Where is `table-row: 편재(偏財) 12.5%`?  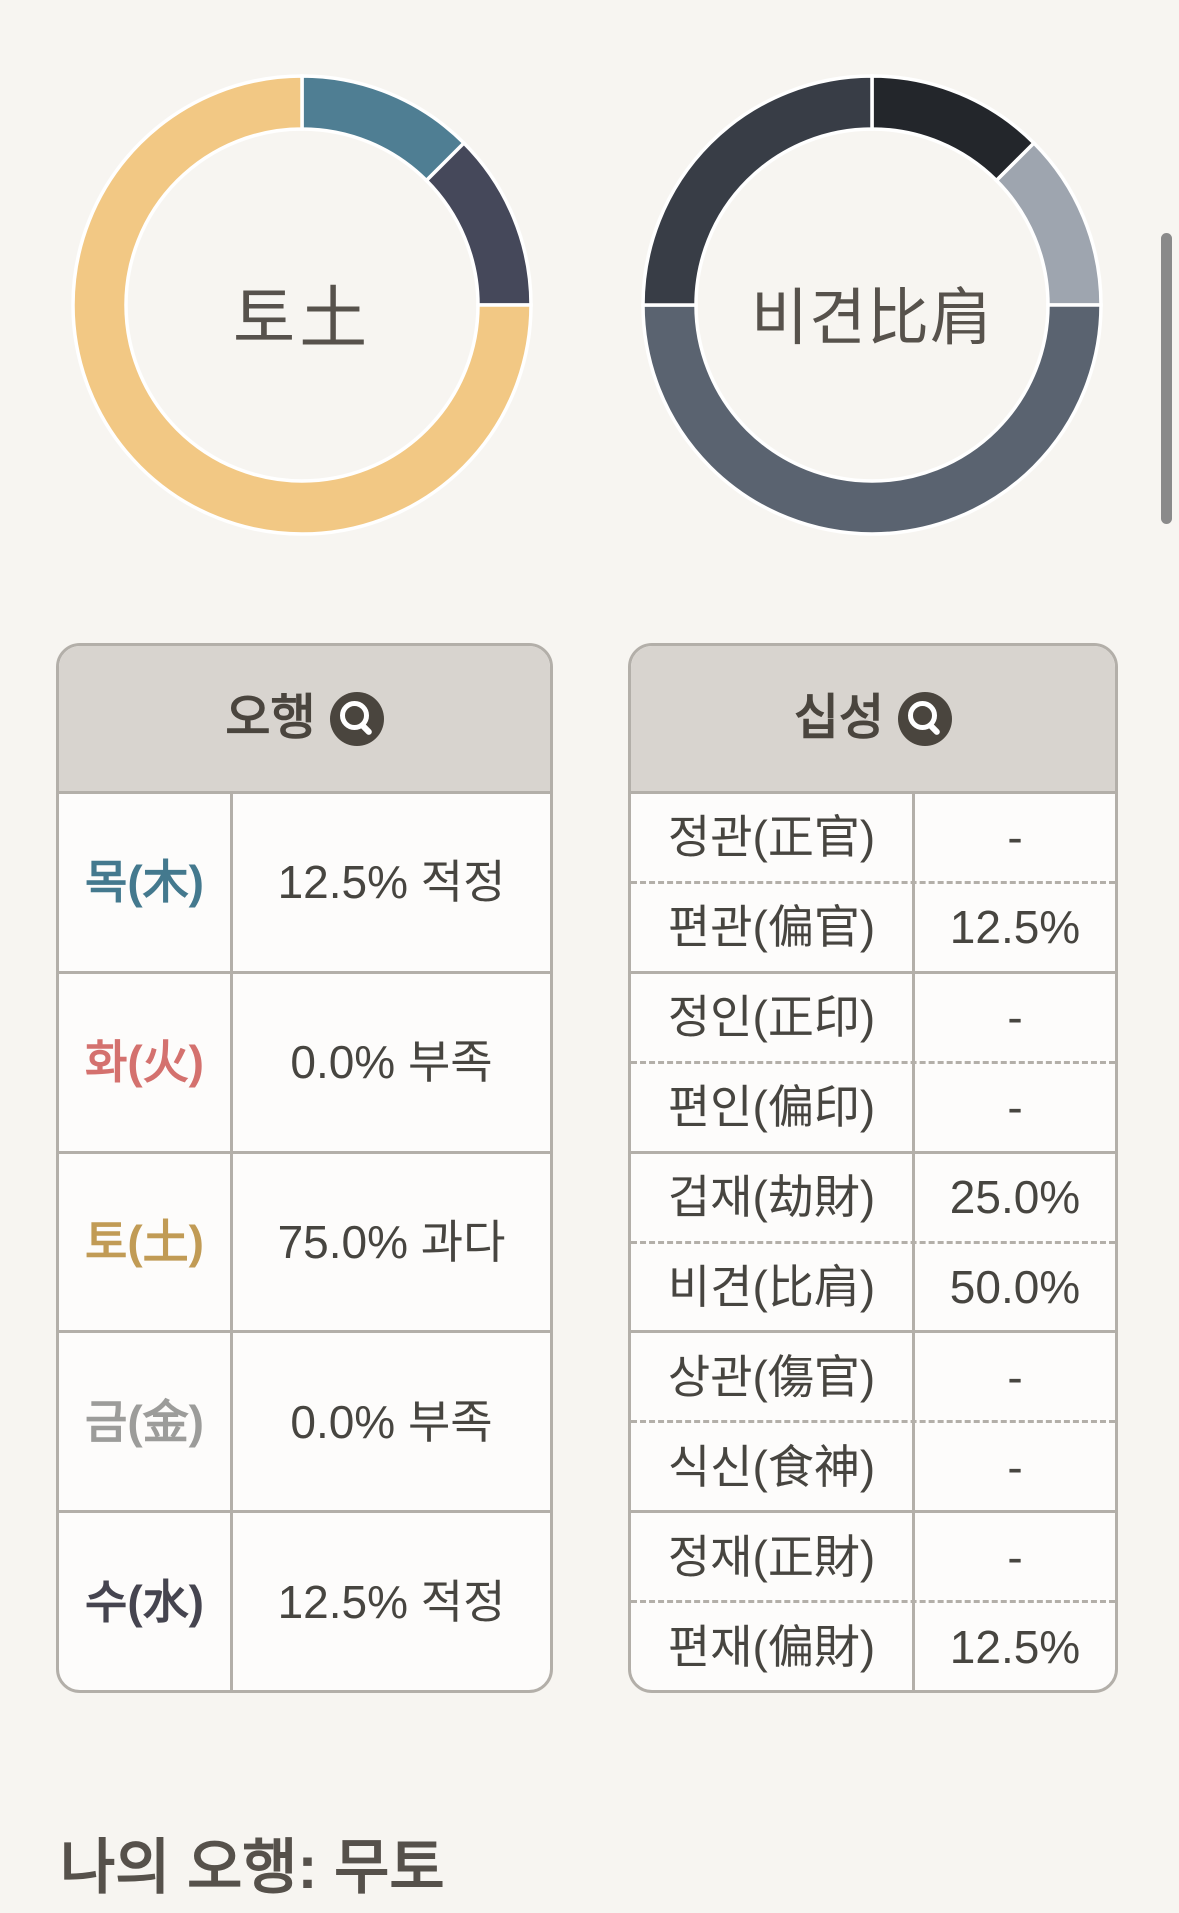 table-row: 편재(偏財) 12.5% is located at coordinates (873, 1645).